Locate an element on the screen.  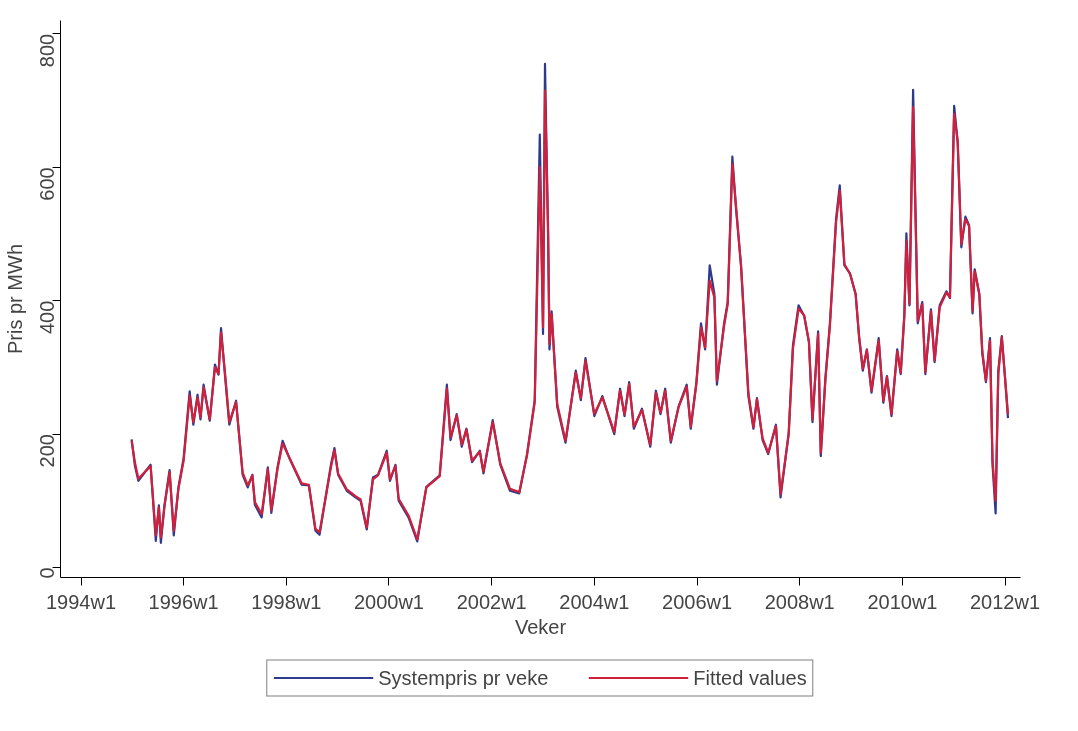
legend-label: Fitted values is located at coordinates (750, 677).